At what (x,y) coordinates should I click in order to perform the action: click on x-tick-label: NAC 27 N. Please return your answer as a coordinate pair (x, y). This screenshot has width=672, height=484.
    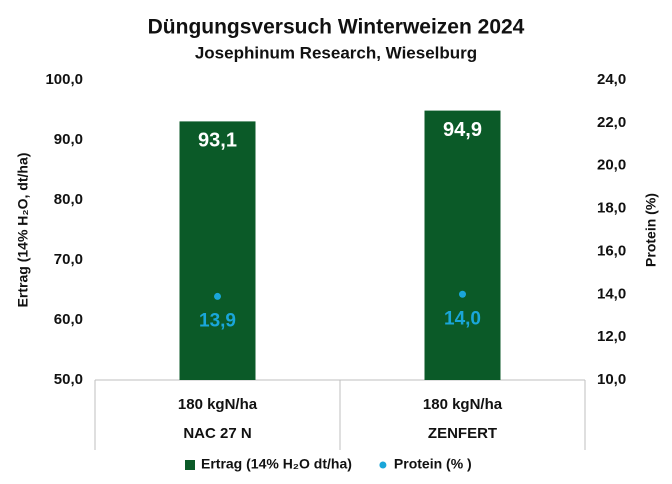
    Looking at the image, I should click on (217, 433).